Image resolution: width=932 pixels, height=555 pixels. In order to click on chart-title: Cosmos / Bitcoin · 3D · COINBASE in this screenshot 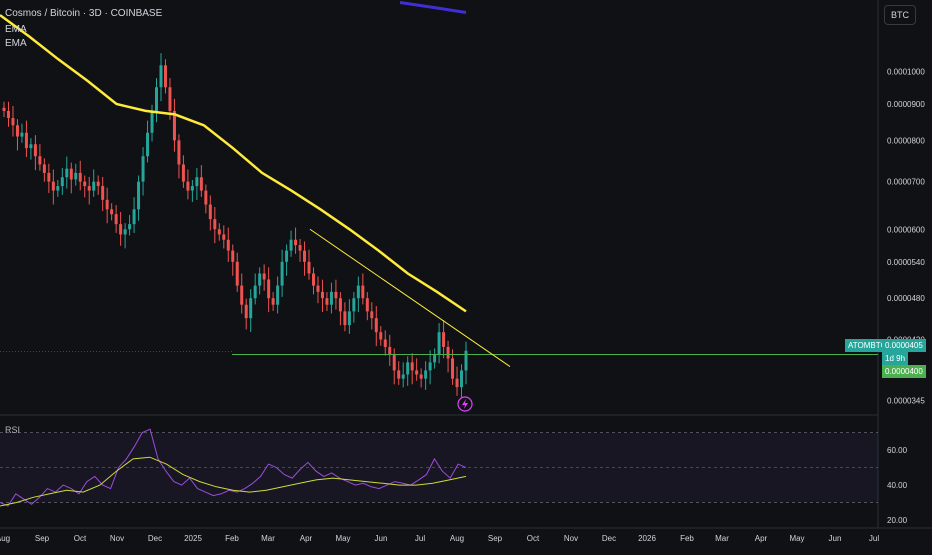, I will do `click(84, 13)`.